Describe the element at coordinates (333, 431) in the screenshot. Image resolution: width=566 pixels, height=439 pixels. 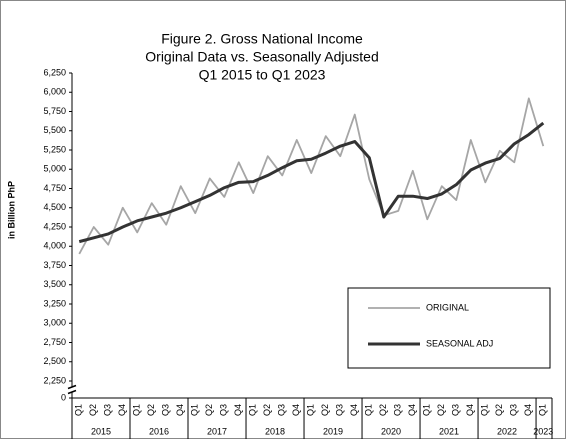
I see `year-label: 2019` at that location.